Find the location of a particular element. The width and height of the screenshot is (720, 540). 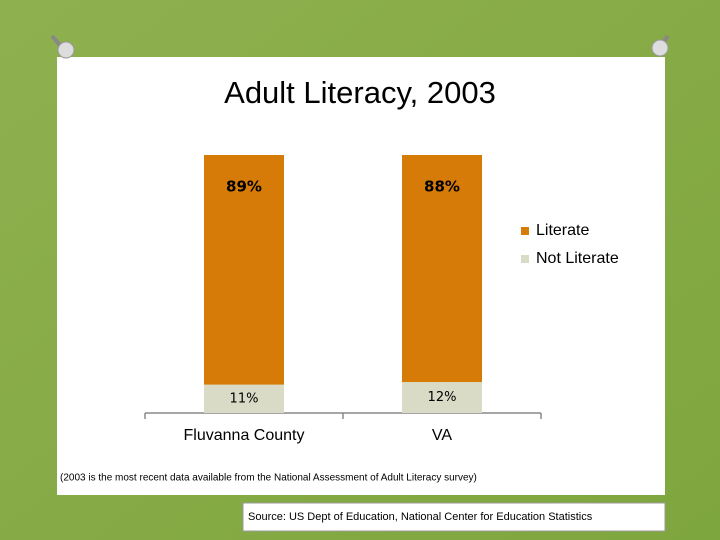

value-label: 11% is located at coordinates (244, 398).